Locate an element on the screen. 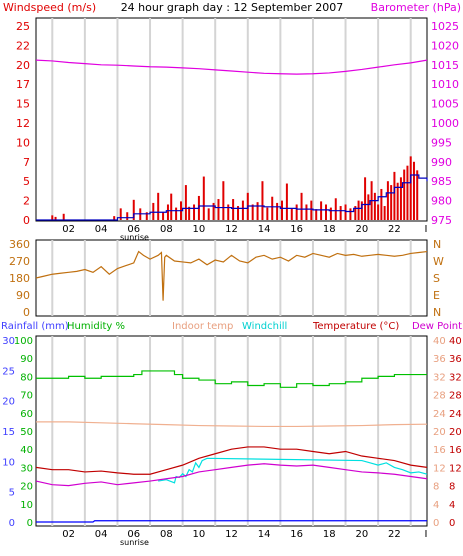 This screenshot has height=556, width=463. windspeed-tick: 25 is located at coordinates (23, 26).